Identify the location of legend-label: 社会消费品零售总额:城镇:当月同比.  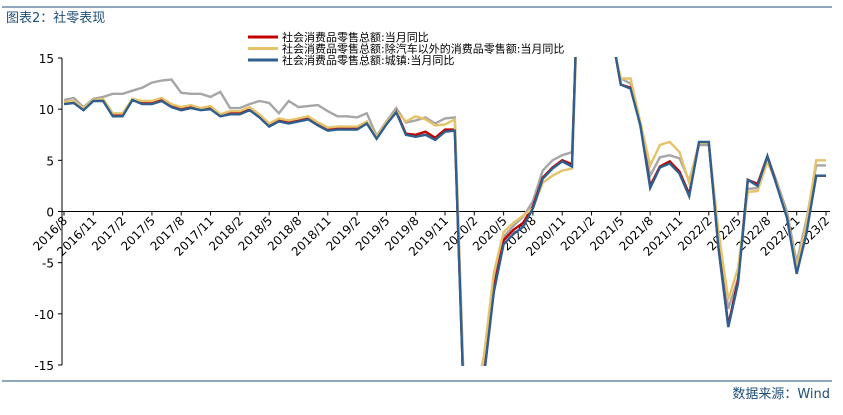
(368, 60).